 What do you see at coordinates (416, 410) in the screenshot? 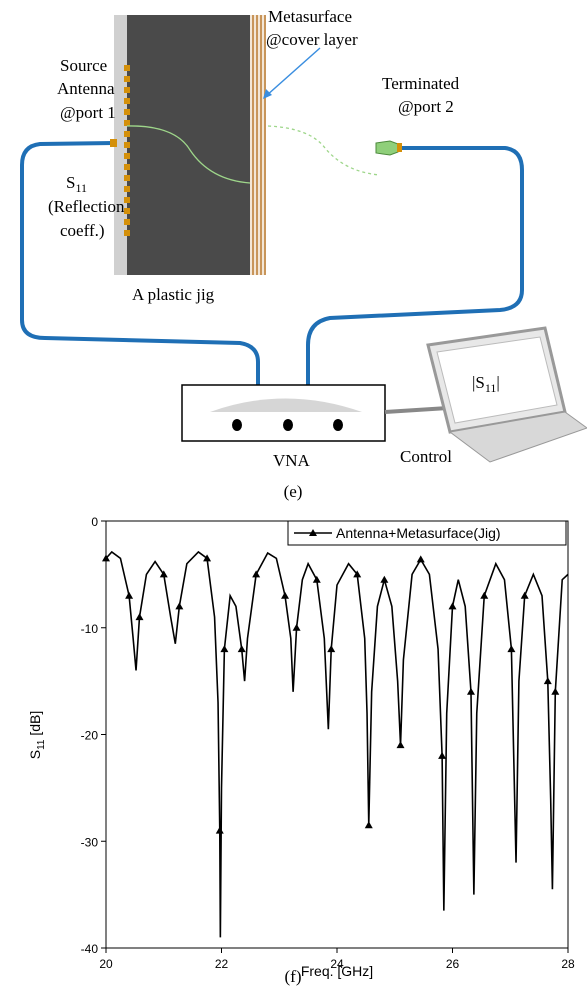
I see `control-cable` at bounding box center [416, 410].